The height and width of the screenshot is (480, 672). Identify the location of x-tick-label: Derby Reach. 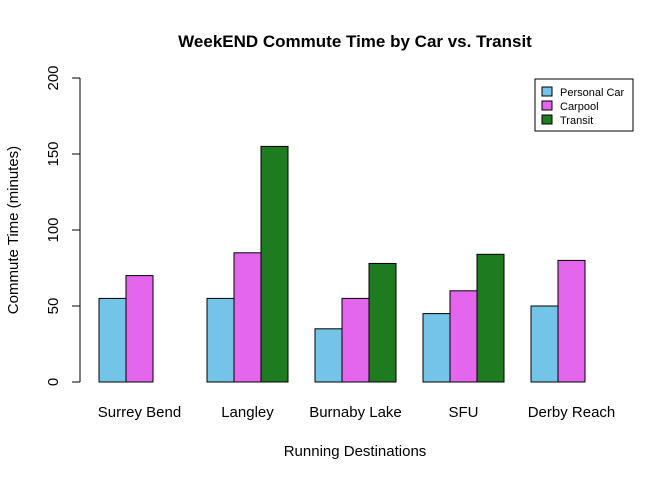
(572, 412).